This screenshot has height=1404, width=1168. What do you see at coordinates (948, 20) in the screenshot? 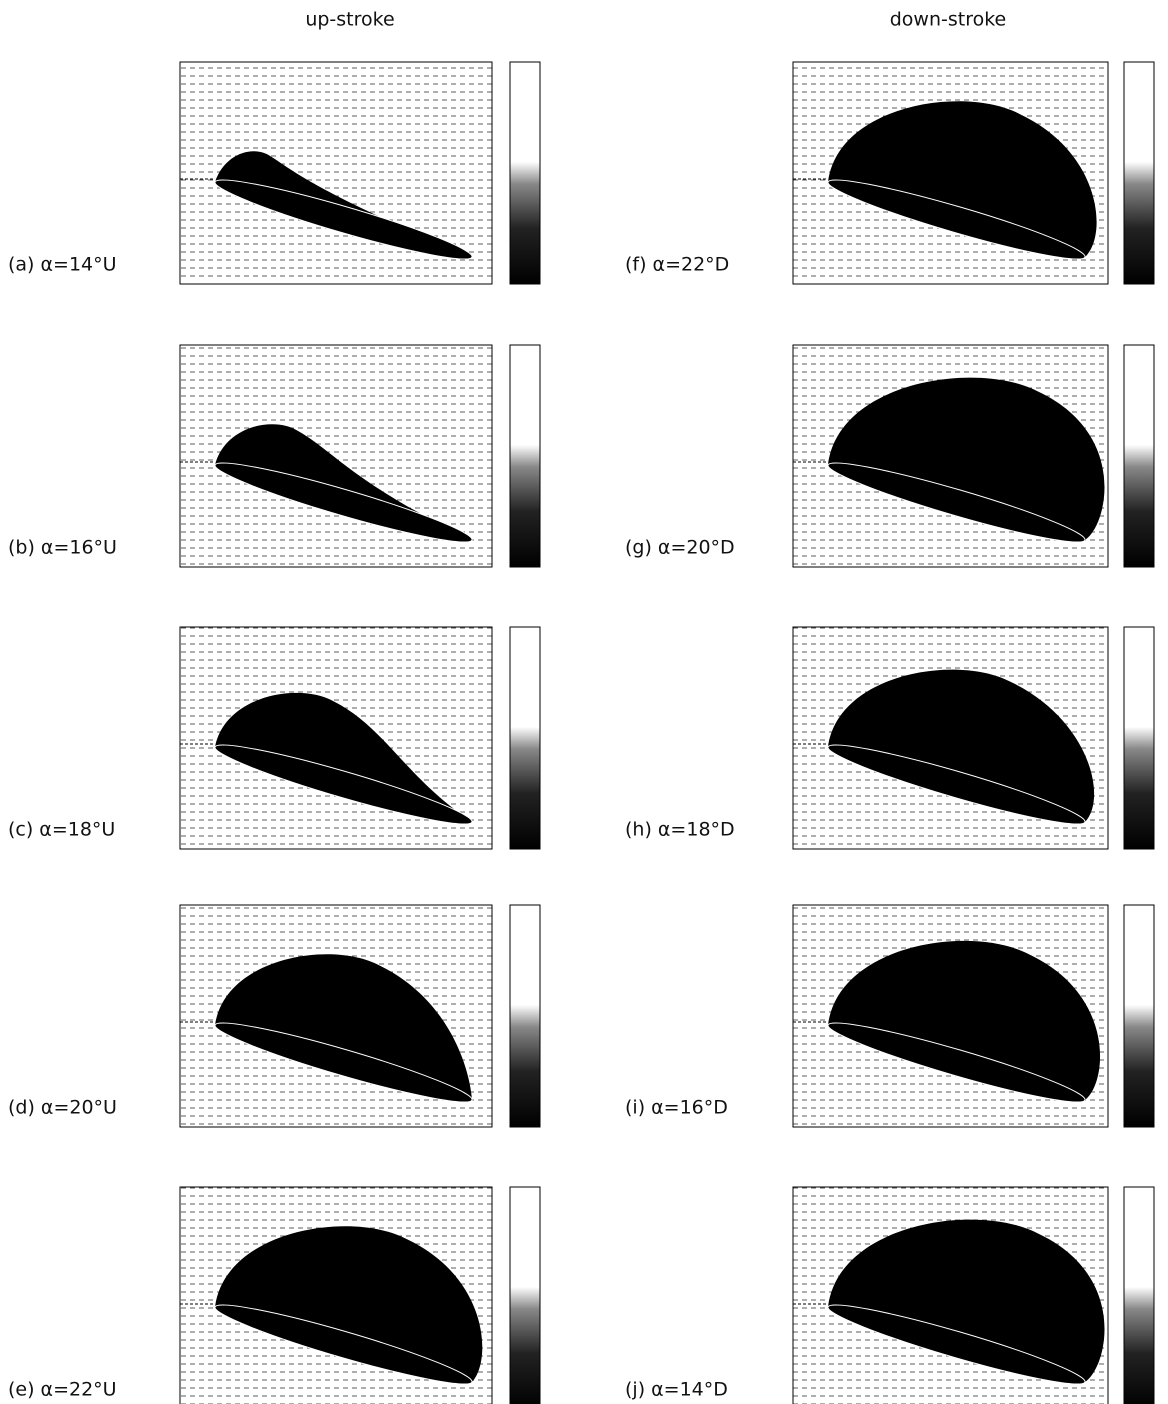
I see `column-header: down-stroke` at bounding box center [948, 20].